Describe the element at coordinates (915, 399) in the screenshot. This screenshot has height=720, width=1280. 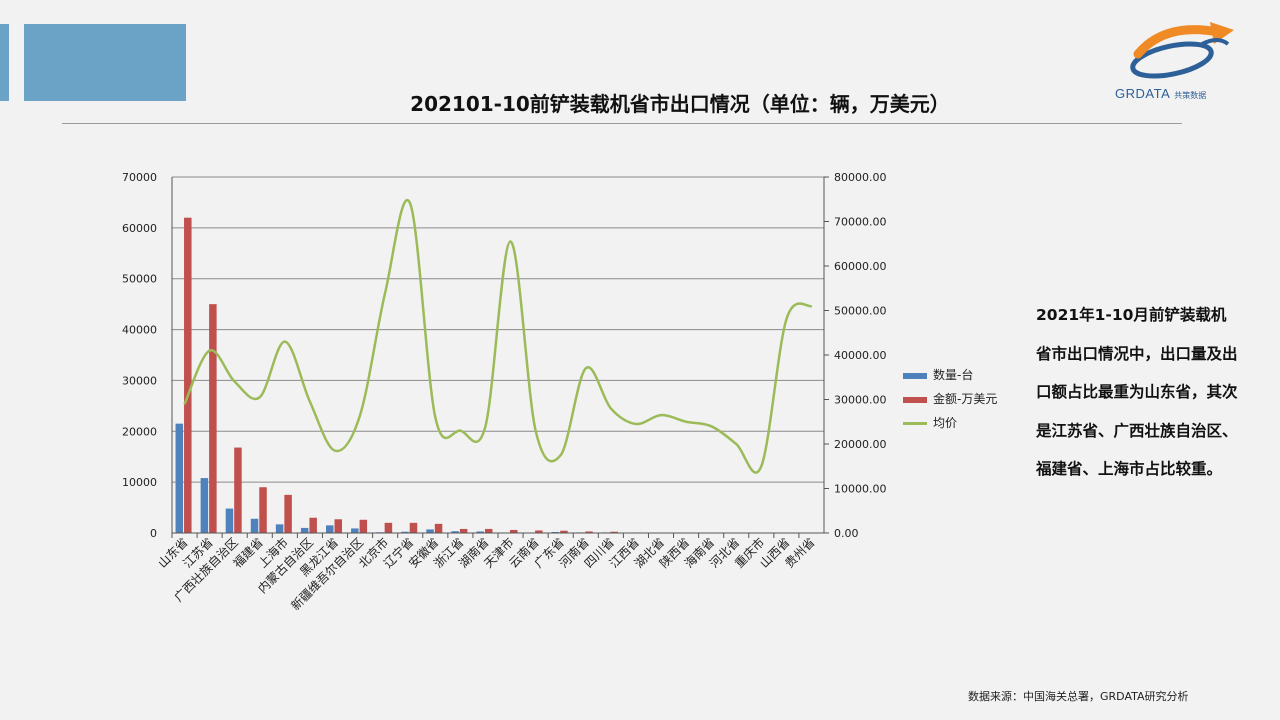
I see `legend-swatch-amount` at that location.